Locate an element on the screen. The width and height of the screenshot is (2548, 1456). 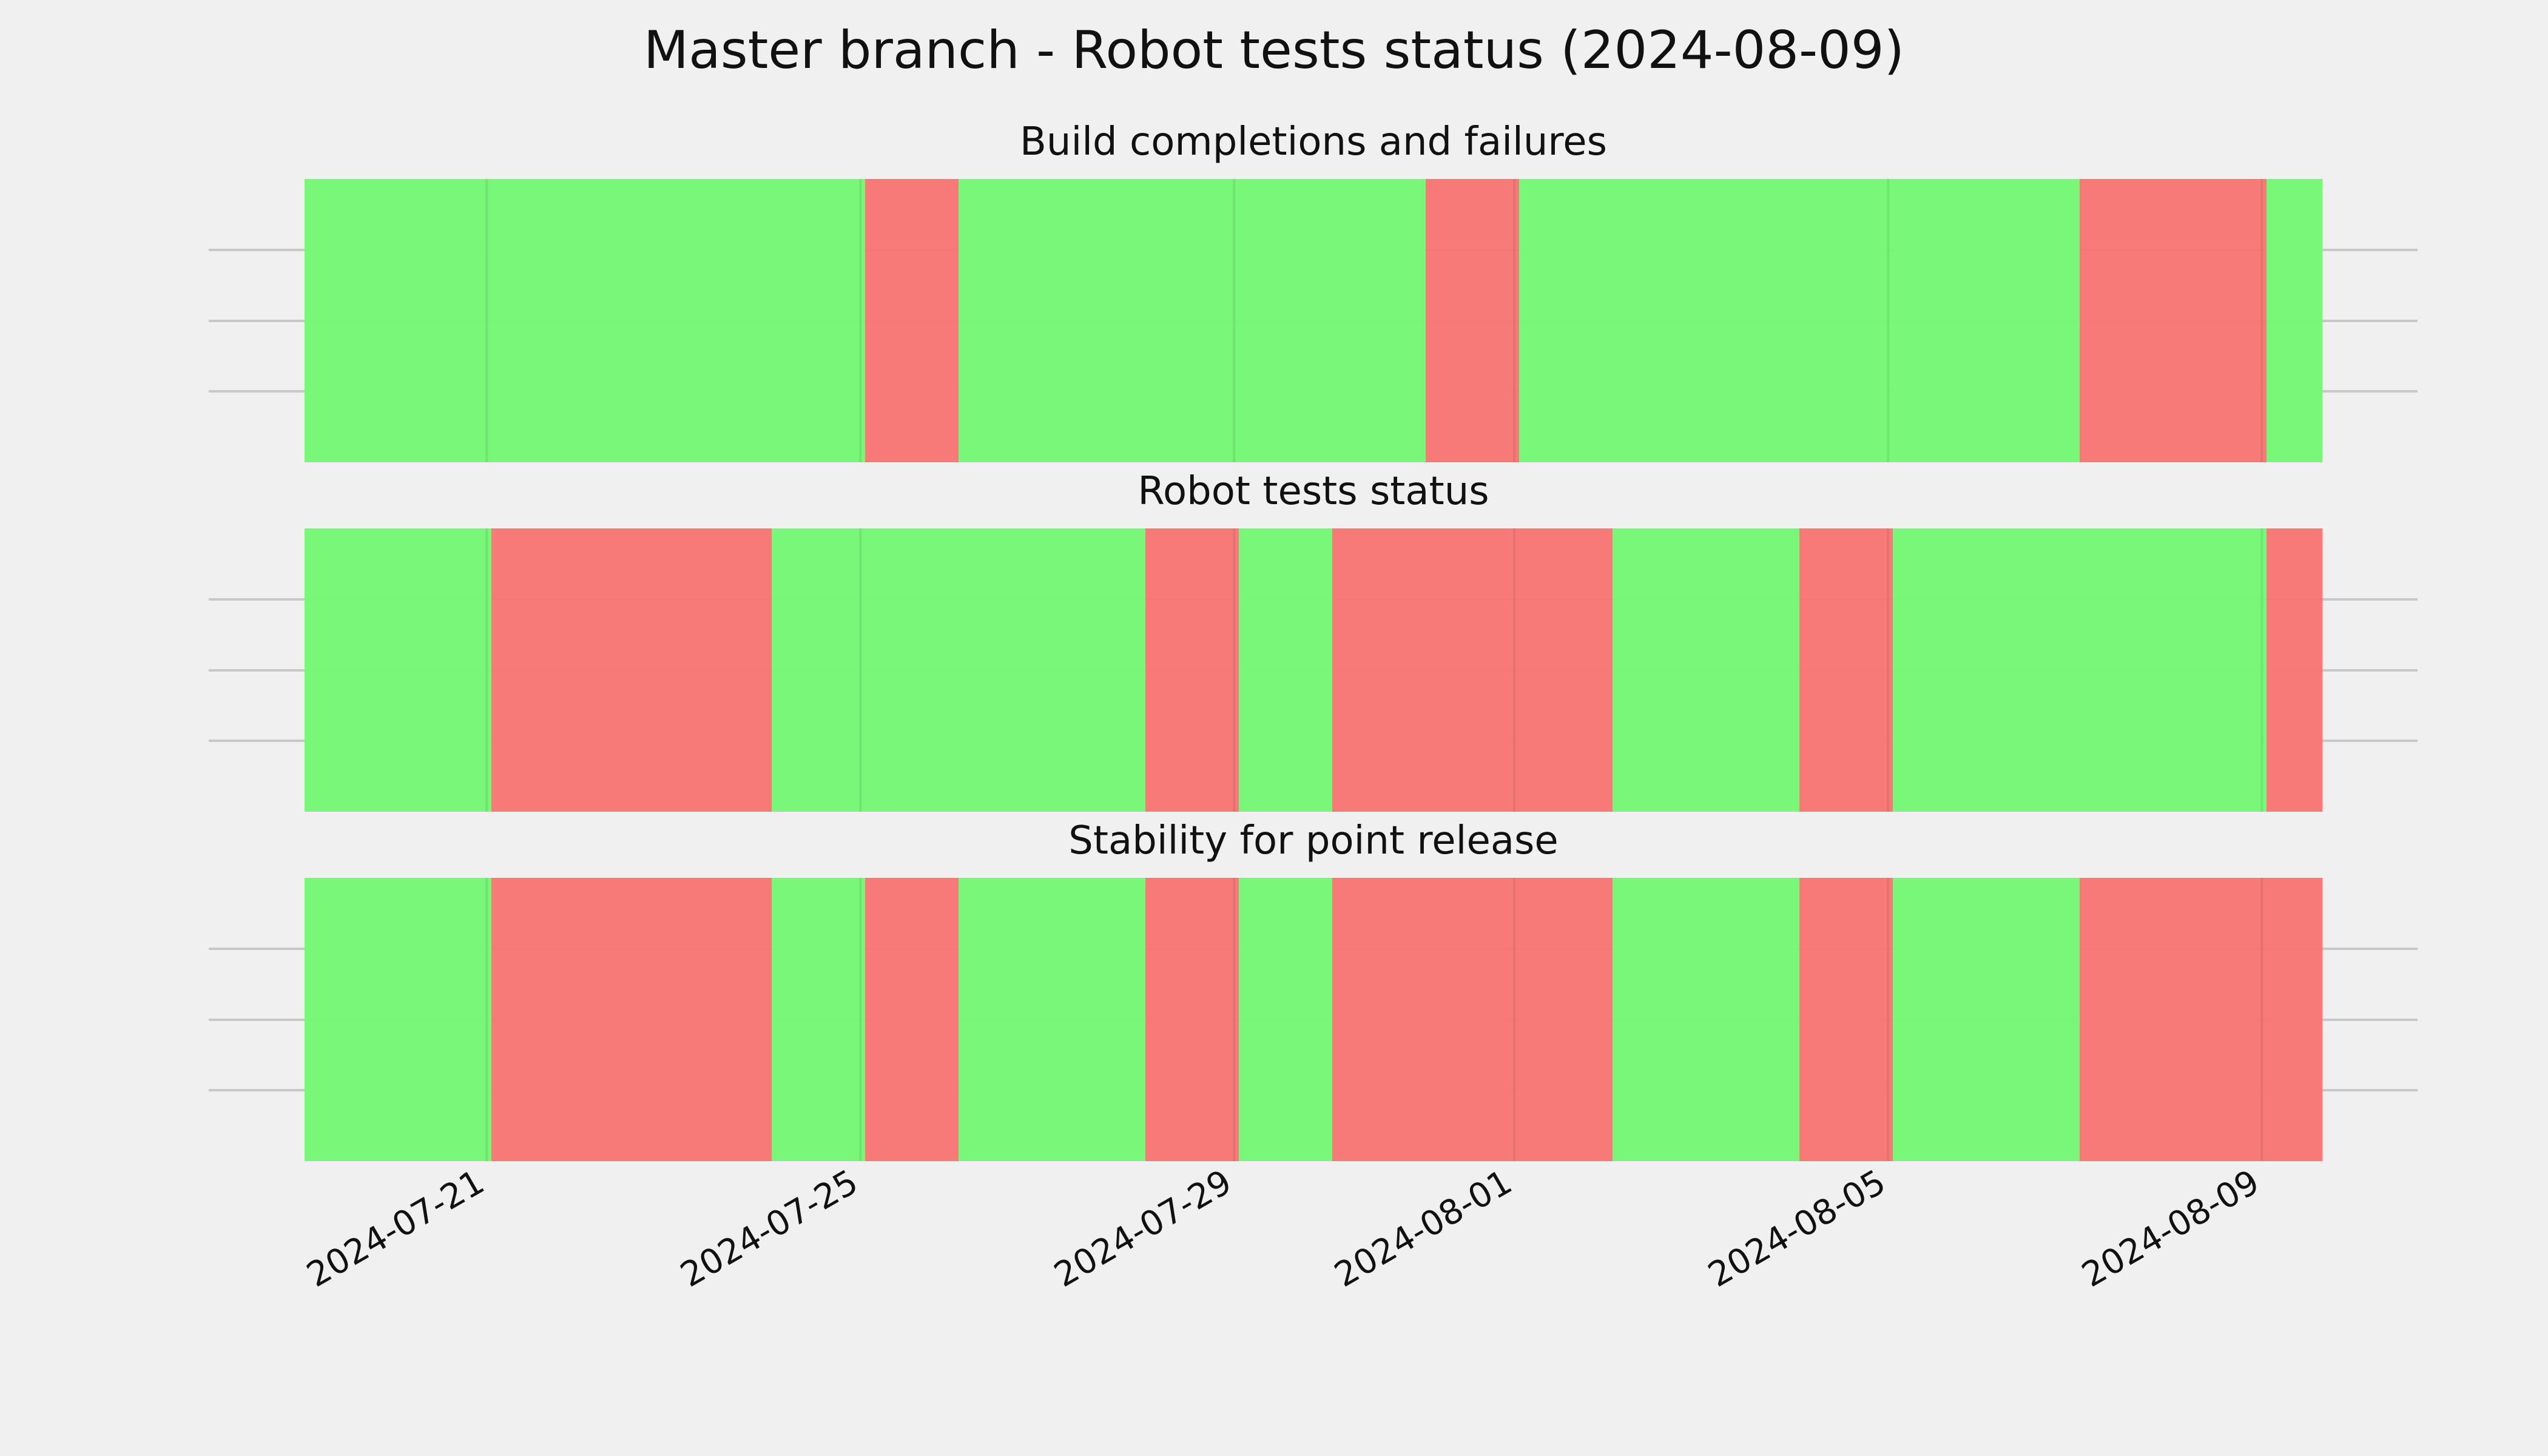
x-tick-label: 2024-07-21 is located at coordinates (395, 1228).